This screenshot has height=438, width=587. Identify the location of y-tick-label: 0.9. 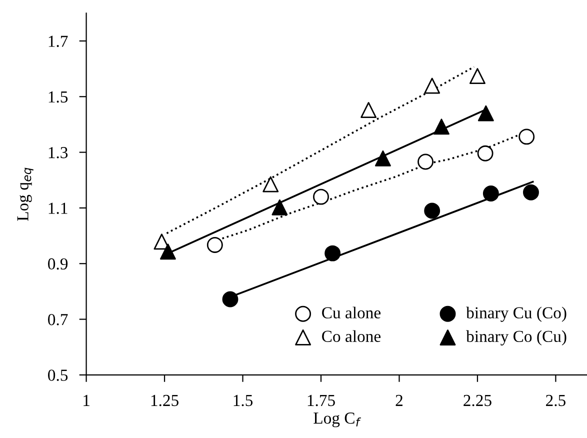
(58, 264).